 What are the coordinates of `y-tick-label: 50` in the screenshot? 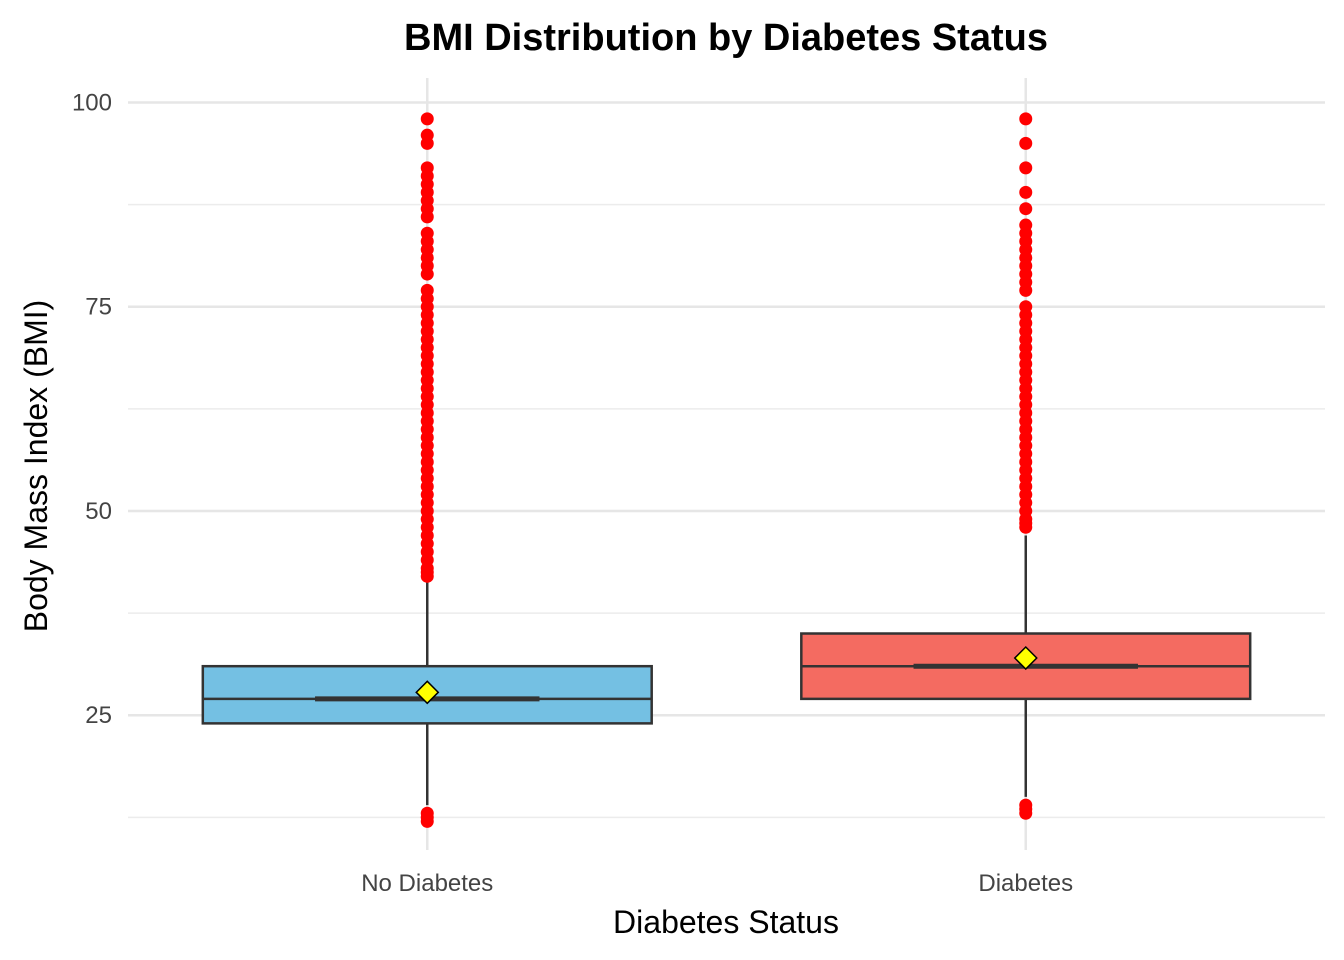 It's located at (98, 511).